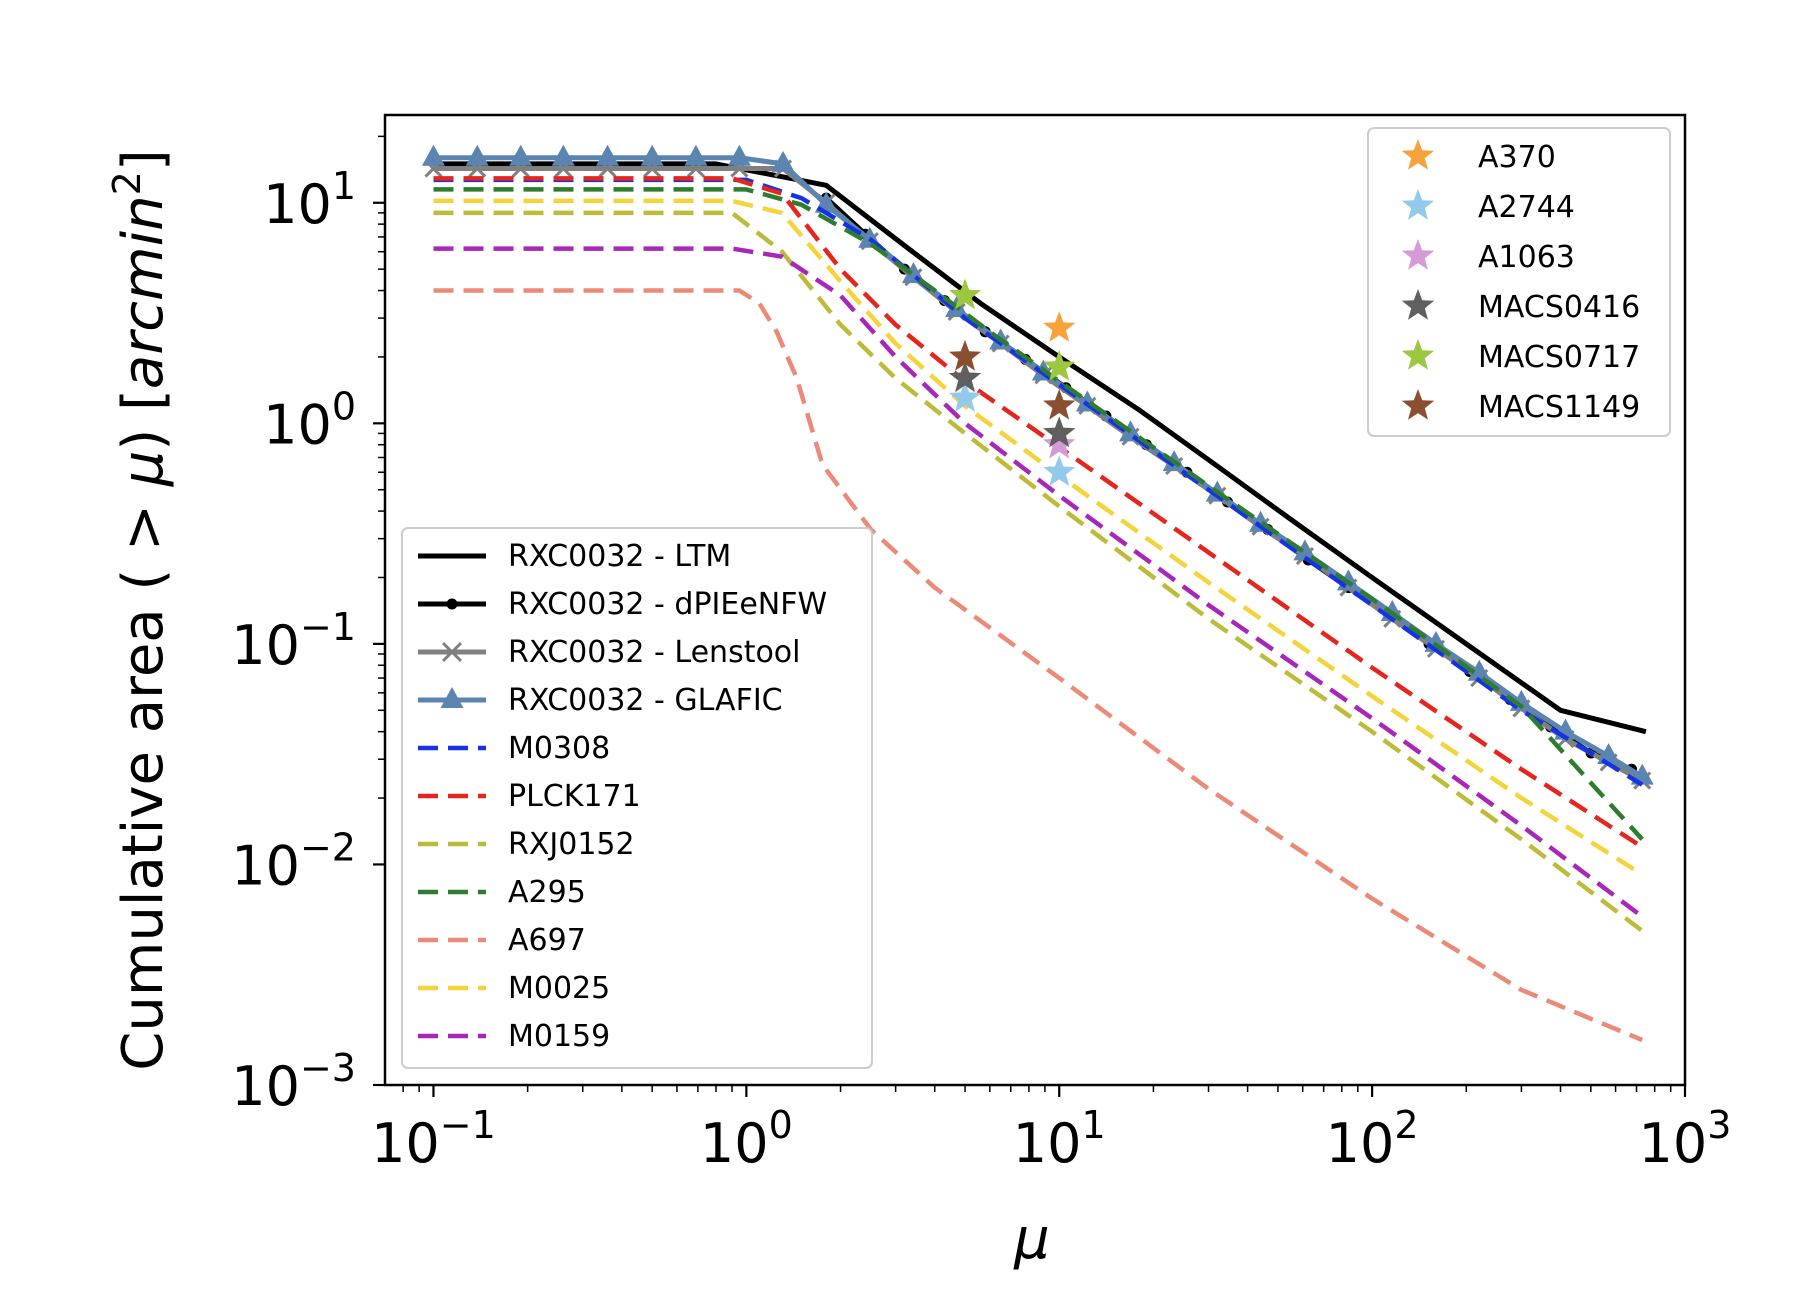 This screenshot has width=1814, height=1302. I want to click on legend-star-item: A1063, so click(1488, 257).